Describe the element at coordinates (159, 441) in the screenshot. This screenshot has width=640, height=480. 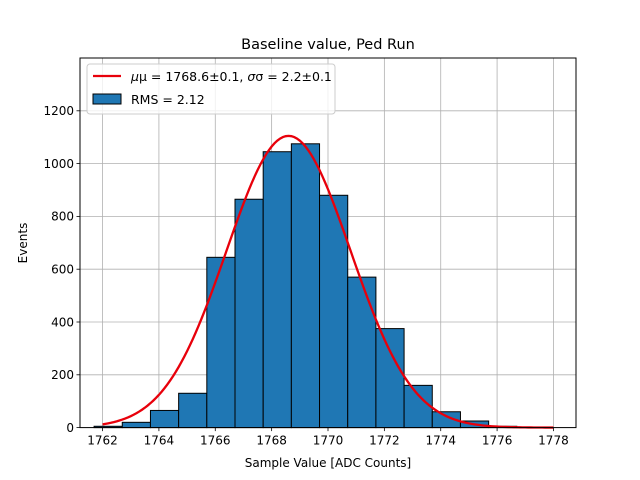
I see `x-tick-label: 1764` at that location.